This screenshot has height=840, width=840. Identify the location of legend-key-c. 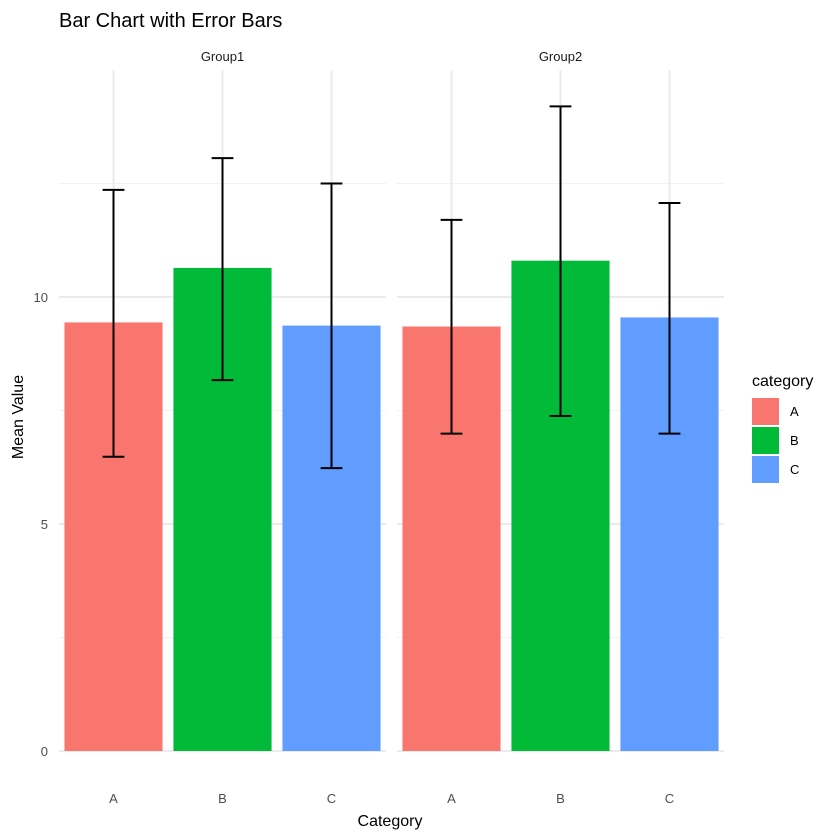
(765, 469).